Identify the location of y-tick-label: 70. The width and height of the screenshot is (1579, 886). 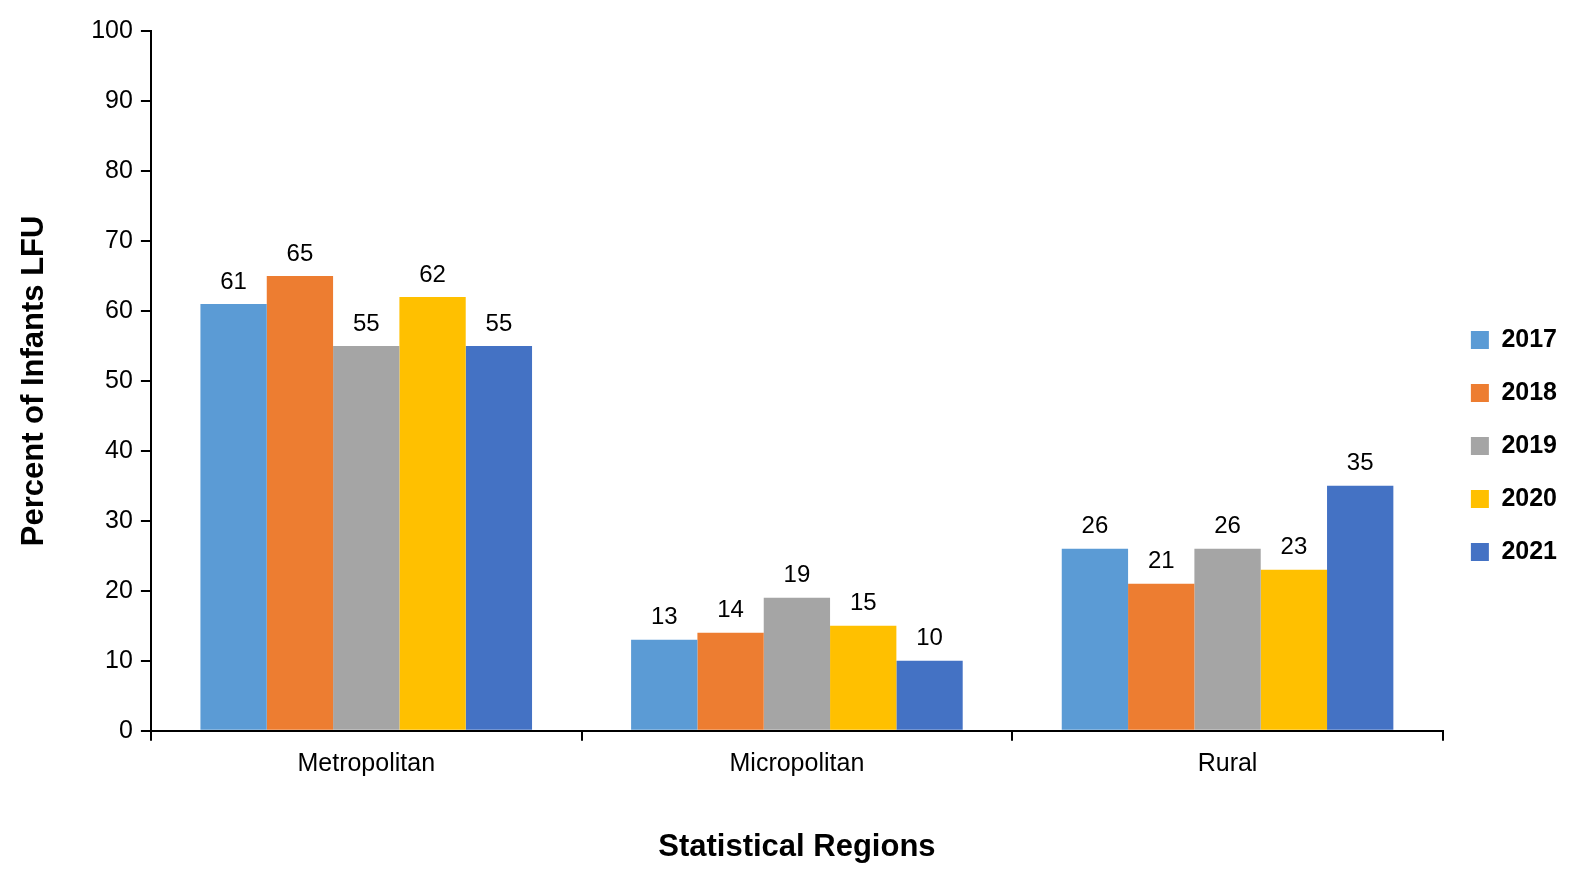
(119, 238).